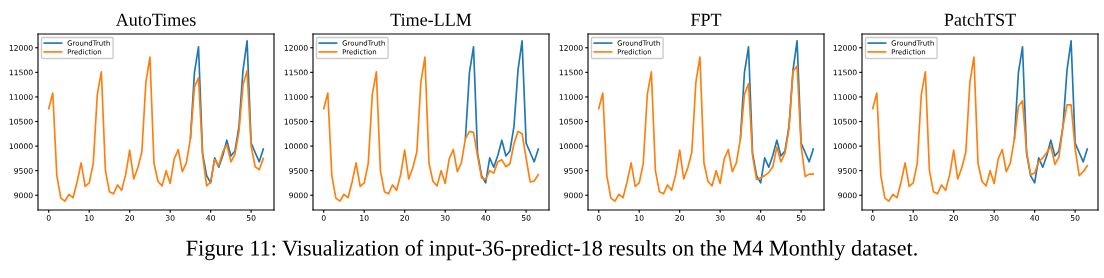 This screenshot has width=1104, height=278. I want to click on caption: Figure 11: Visualization of input-36-predict-18 results on the M4 Monthly dataset., so click(551, 250).